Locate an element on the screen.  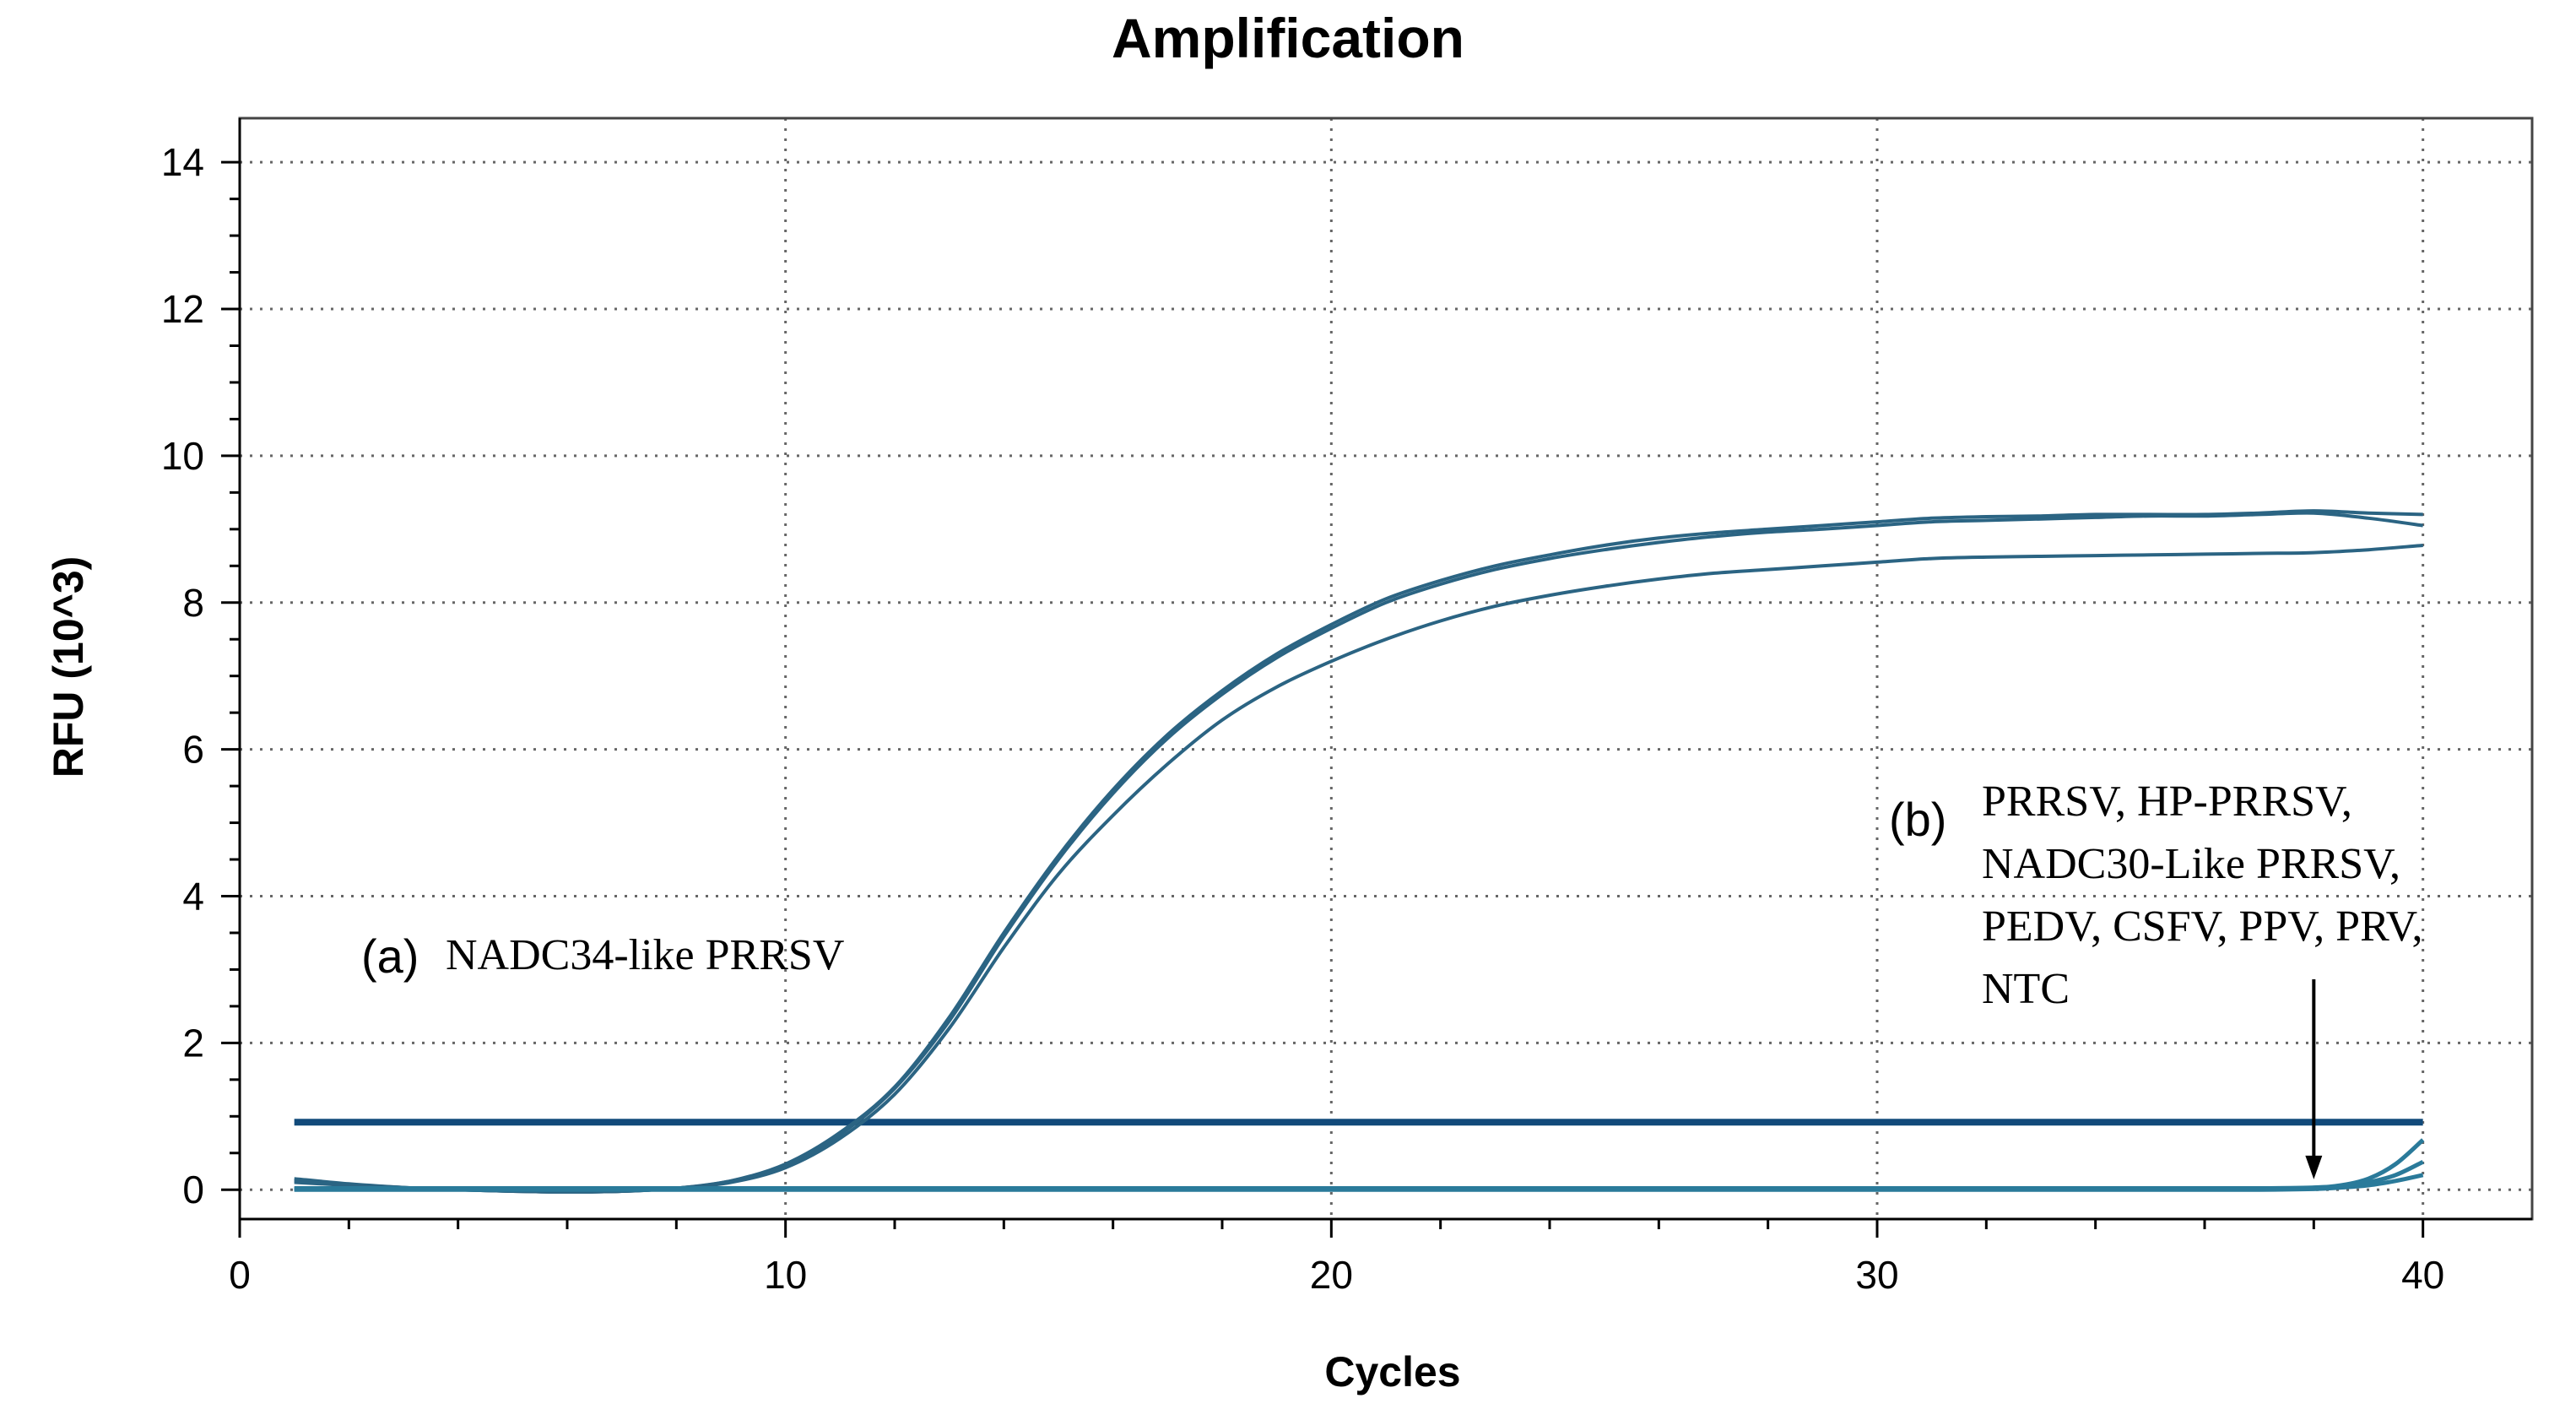
annotation-a: (a) NADC34-like PRRSV is located at coordinates (602, 956).